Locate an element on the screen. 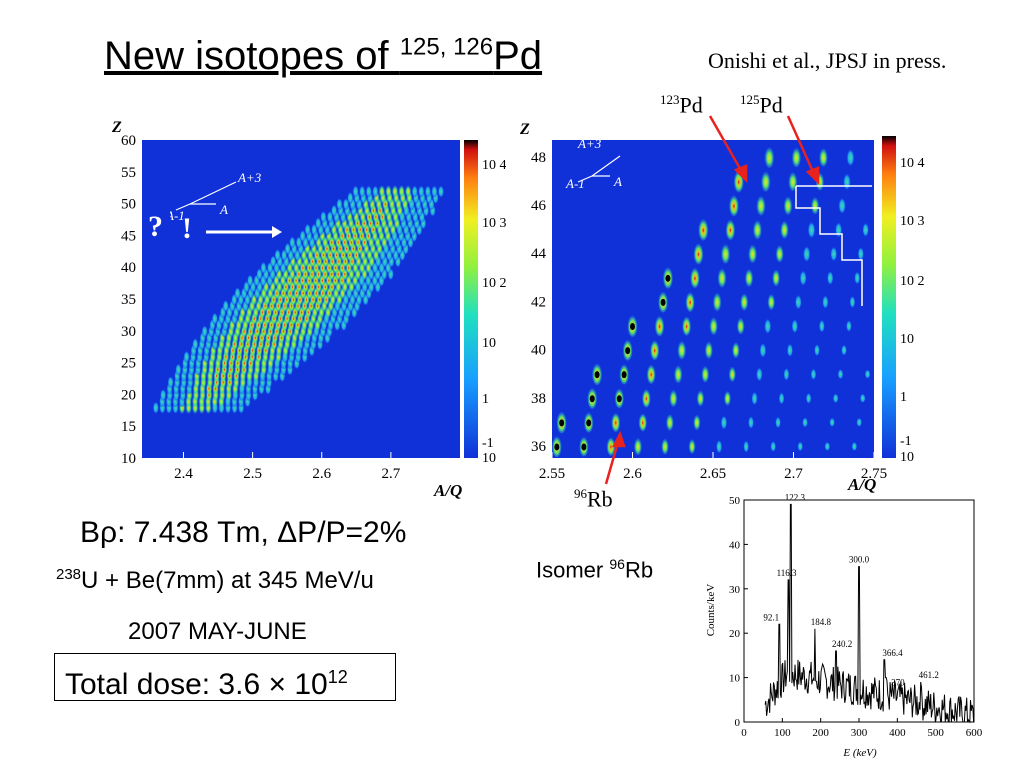 Image resolution: width=1024 pixels, height=768 pixels. label-125pd: 125Pd is located at coordinates (761, 105).